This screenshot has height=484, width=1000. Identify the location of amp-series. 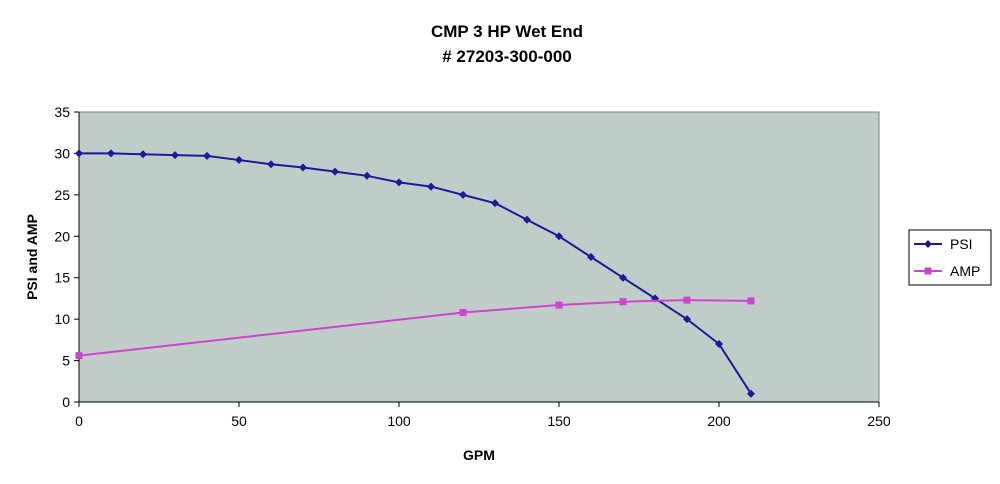
(415, 328).